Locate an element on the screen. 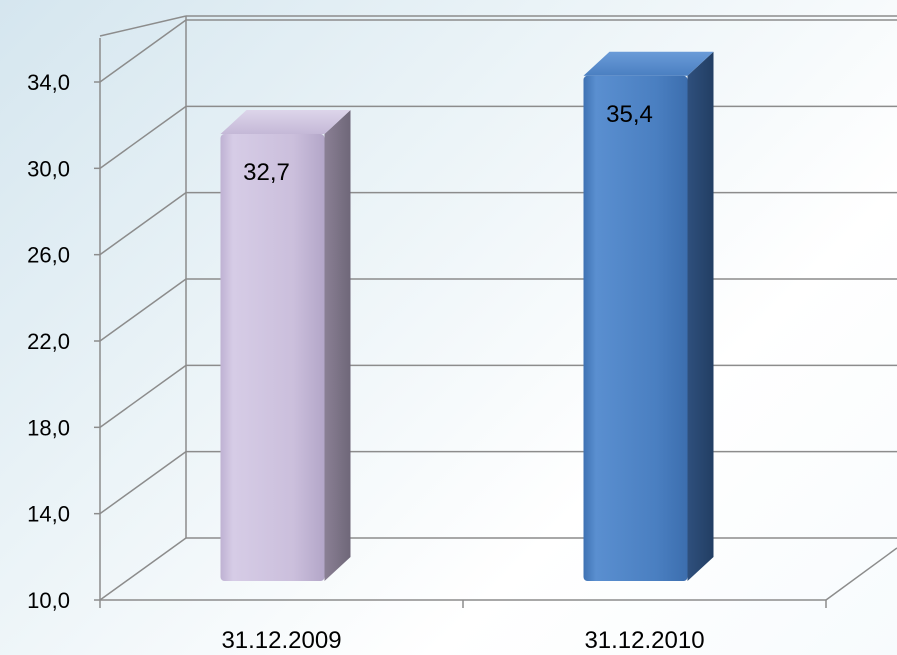  y-tick-label: 22,0 is located at coordinates (48, 341).